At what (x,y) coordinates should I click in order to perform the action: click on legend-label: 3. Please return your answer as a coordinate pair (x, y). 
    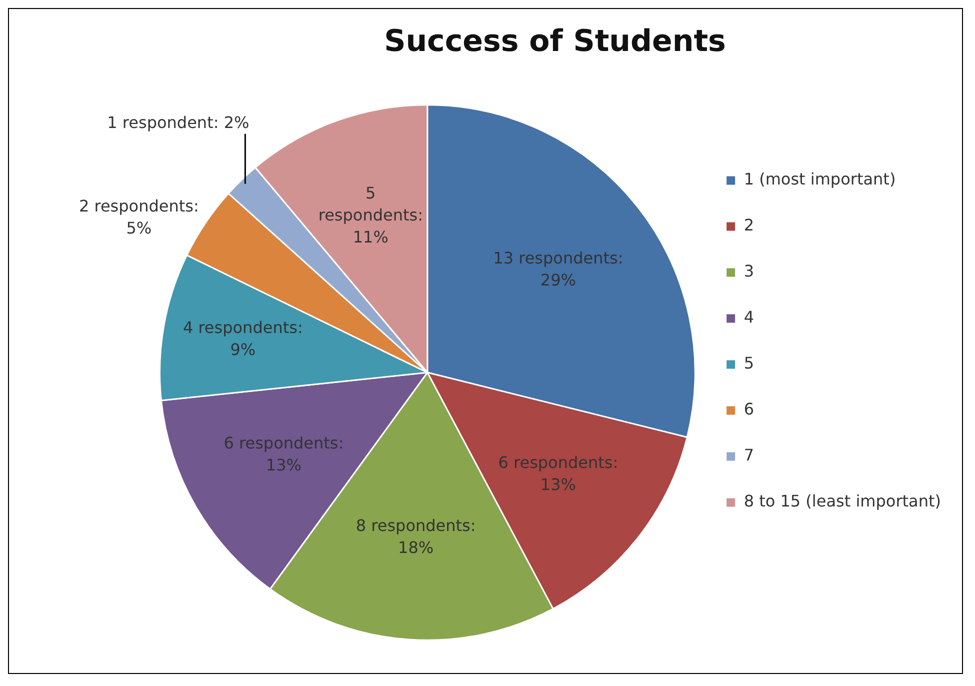
    Looking at the image, I should click on (749, 271).